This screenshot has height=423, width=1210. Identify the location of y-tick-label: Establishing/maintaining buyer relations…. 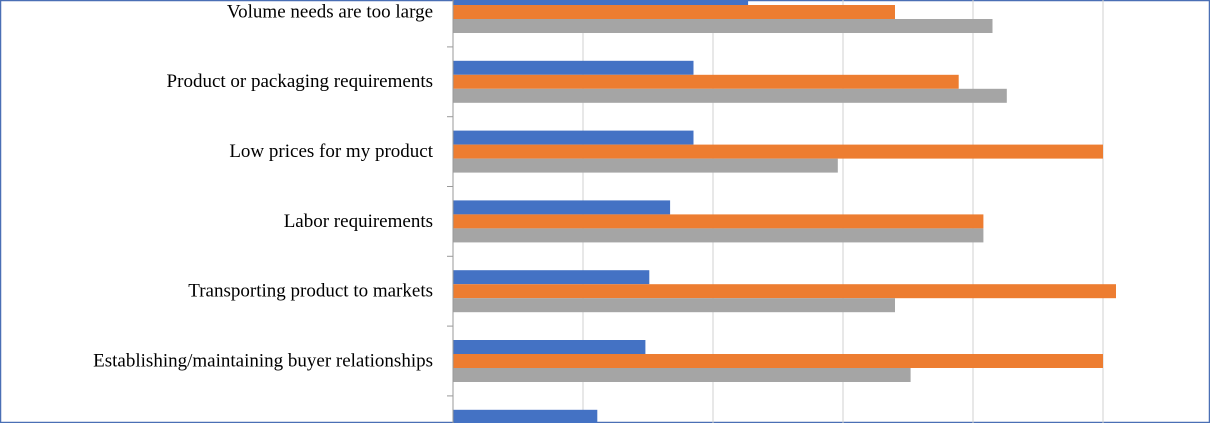
(263, 360).